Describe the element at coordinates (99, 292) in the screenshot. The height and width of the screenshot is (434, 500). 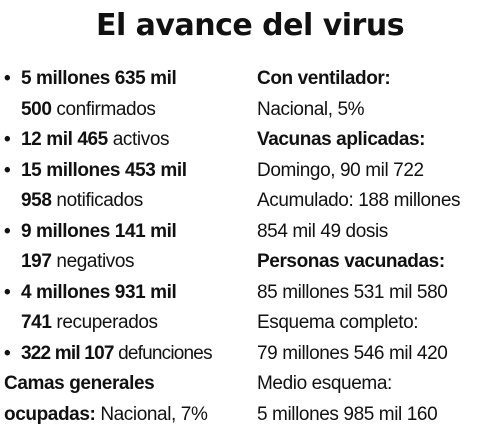
I see `stat-number: 4 millones 931 mil` at that location.